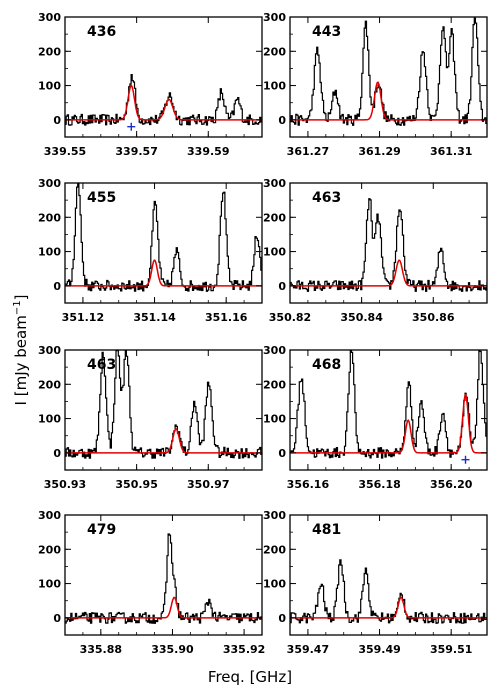 The width and height of the screenshot is (500, 700). What do you see at coordinates (308, 484) in the screenshot?
I see `x-tick-label: 356.16` at bounding box center [308, 484].